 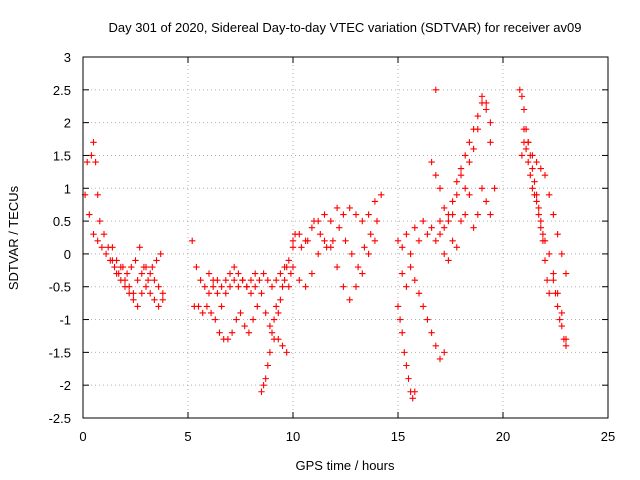 What do you see at coordinates (67, 188) in the screenshot?
I see `y-tick-label: 1` at bounding box center [67, 188].